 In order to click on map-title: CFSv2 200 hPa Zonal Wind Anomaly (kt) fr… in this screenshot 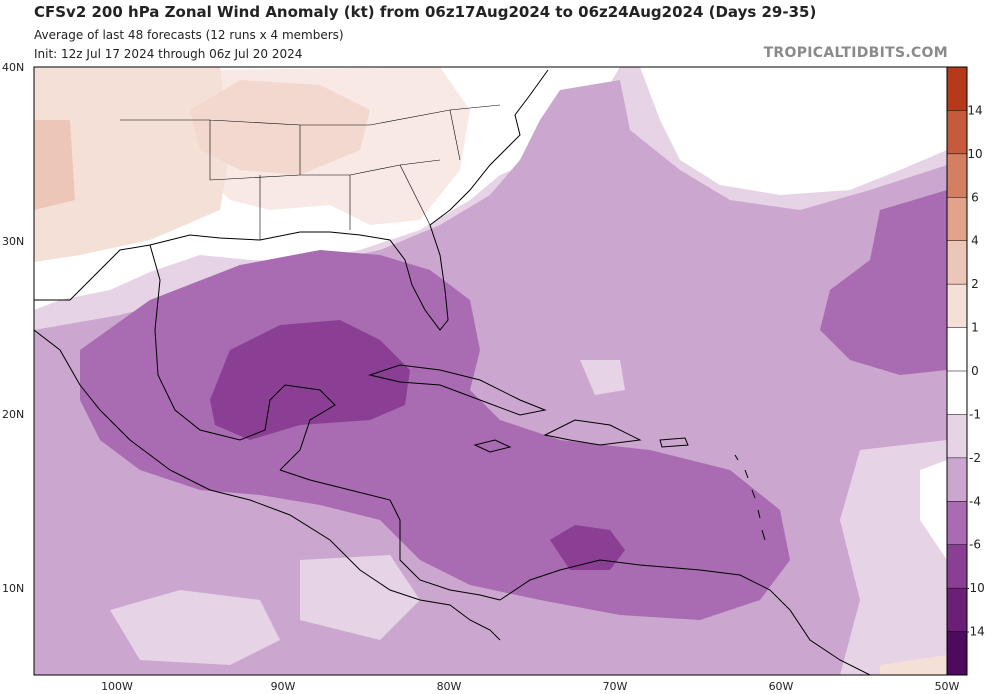, I will do `click(425, 12)`.